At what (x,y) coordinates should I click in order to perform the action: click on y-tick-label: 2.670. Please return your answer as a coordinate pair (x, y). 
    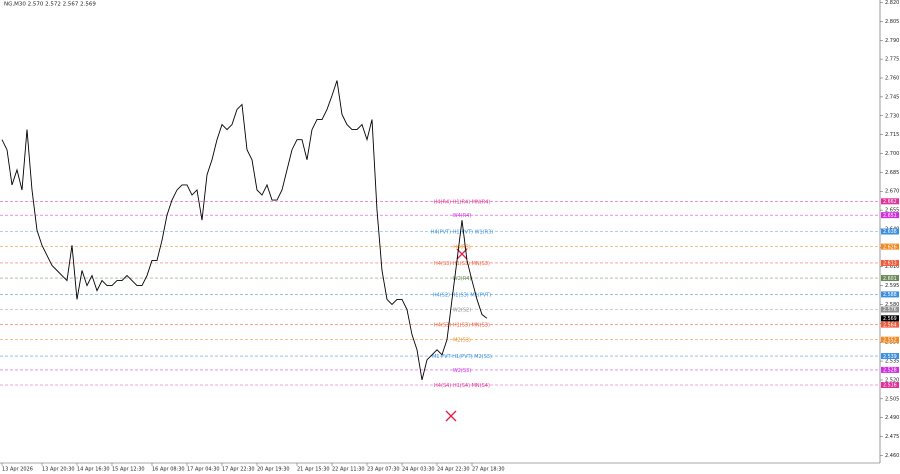
    Looking at the image, I should click on (892, 192).